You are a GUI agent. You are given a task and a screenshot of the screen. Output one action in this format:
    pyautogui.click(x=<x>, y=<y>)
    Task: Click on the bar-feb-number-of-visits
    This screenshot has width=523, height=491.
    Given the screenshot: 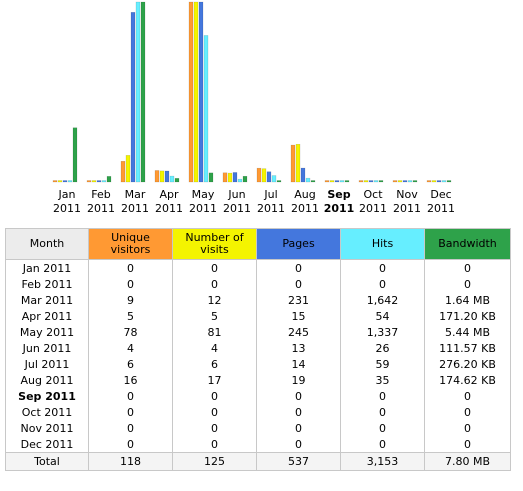 What is the action you would take?
    pyautogui.click(x=94, y=181)
    